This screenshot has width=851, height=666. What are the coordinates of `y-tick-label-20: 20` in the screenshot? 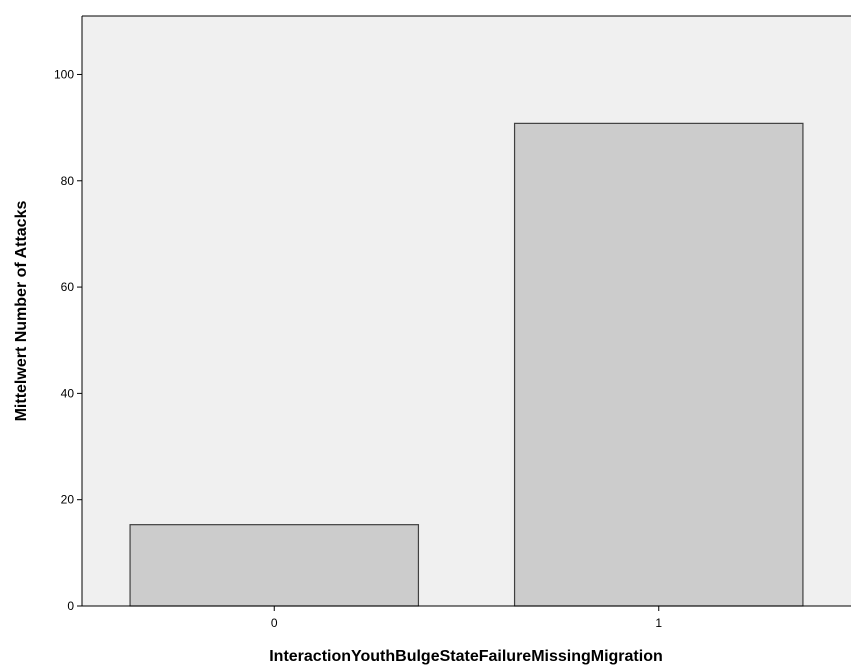 It's located at (68, 500).